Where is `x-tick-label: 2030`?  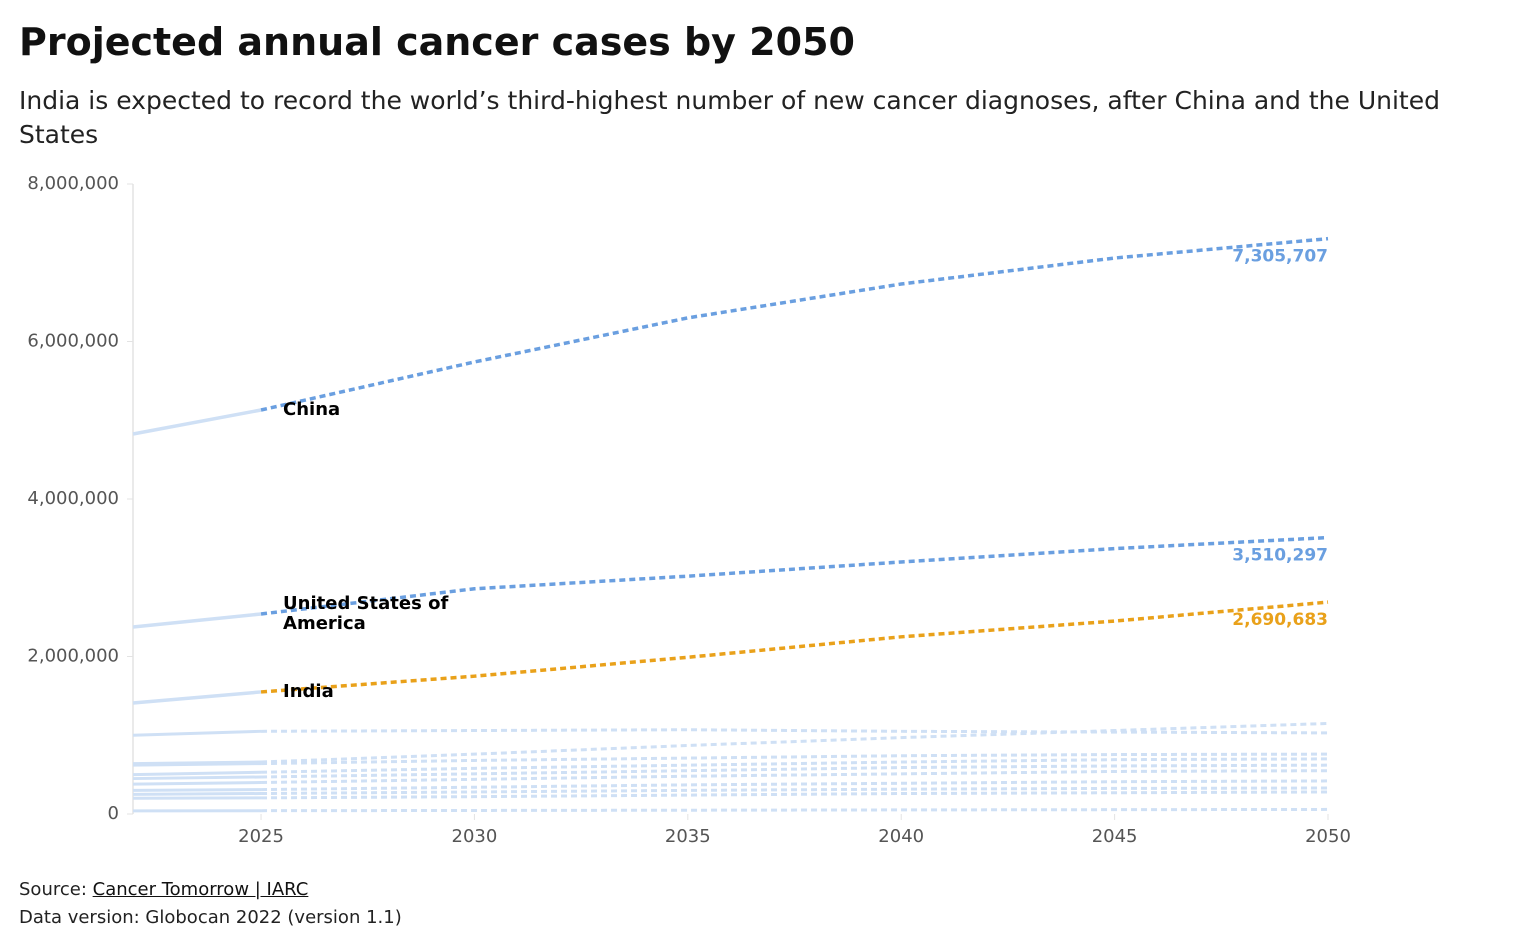
x-tick-label: 2030 is located at coordinates (475, 836).